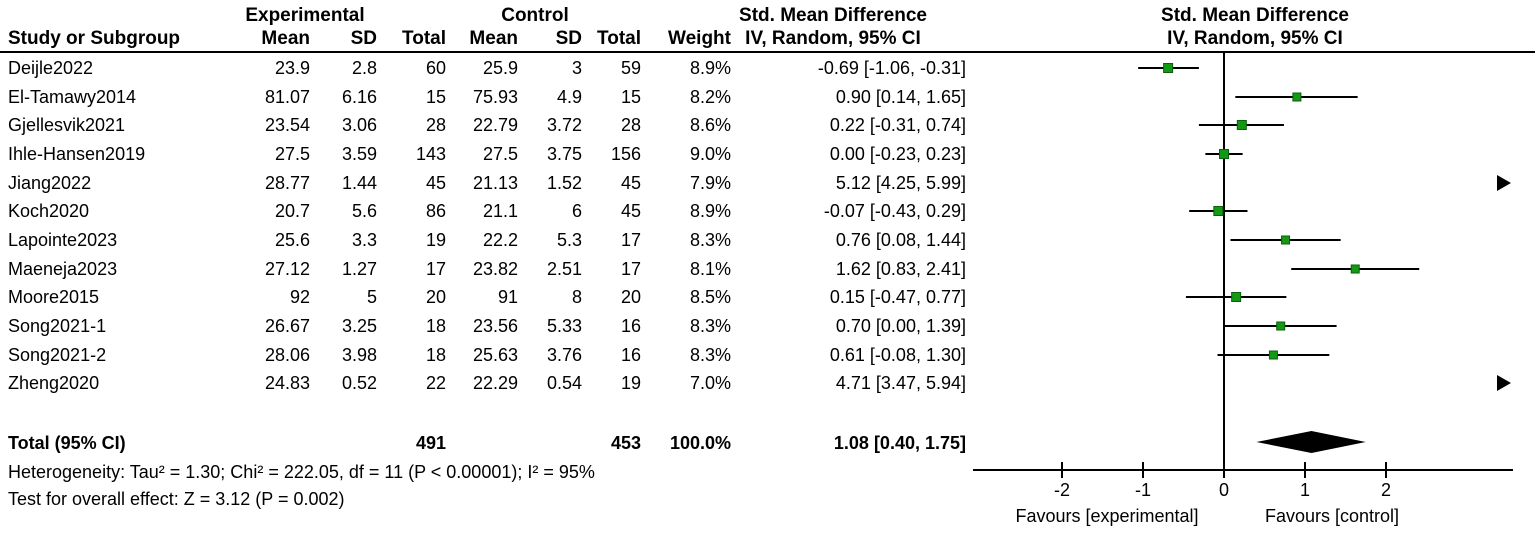  I want to click on study-name: Gjellesvik2021, so click(67, 125).